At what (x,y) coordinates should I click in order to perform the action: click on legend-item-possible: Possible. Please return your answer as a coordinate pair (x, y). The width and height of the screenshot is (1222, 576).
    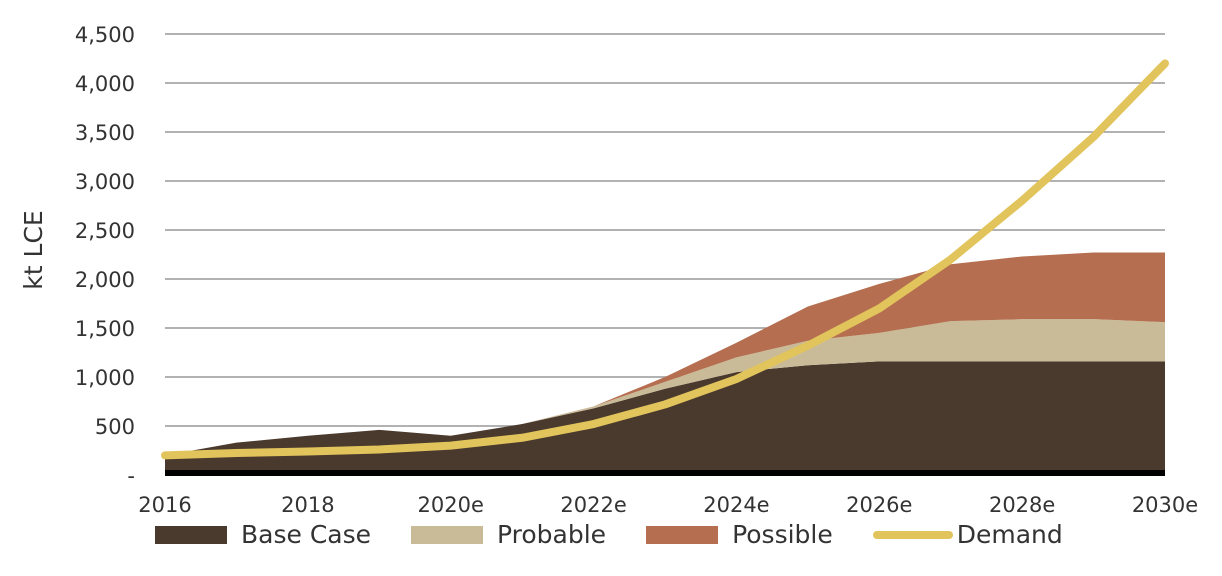
    Looking at the image, I should click on (739, 534).